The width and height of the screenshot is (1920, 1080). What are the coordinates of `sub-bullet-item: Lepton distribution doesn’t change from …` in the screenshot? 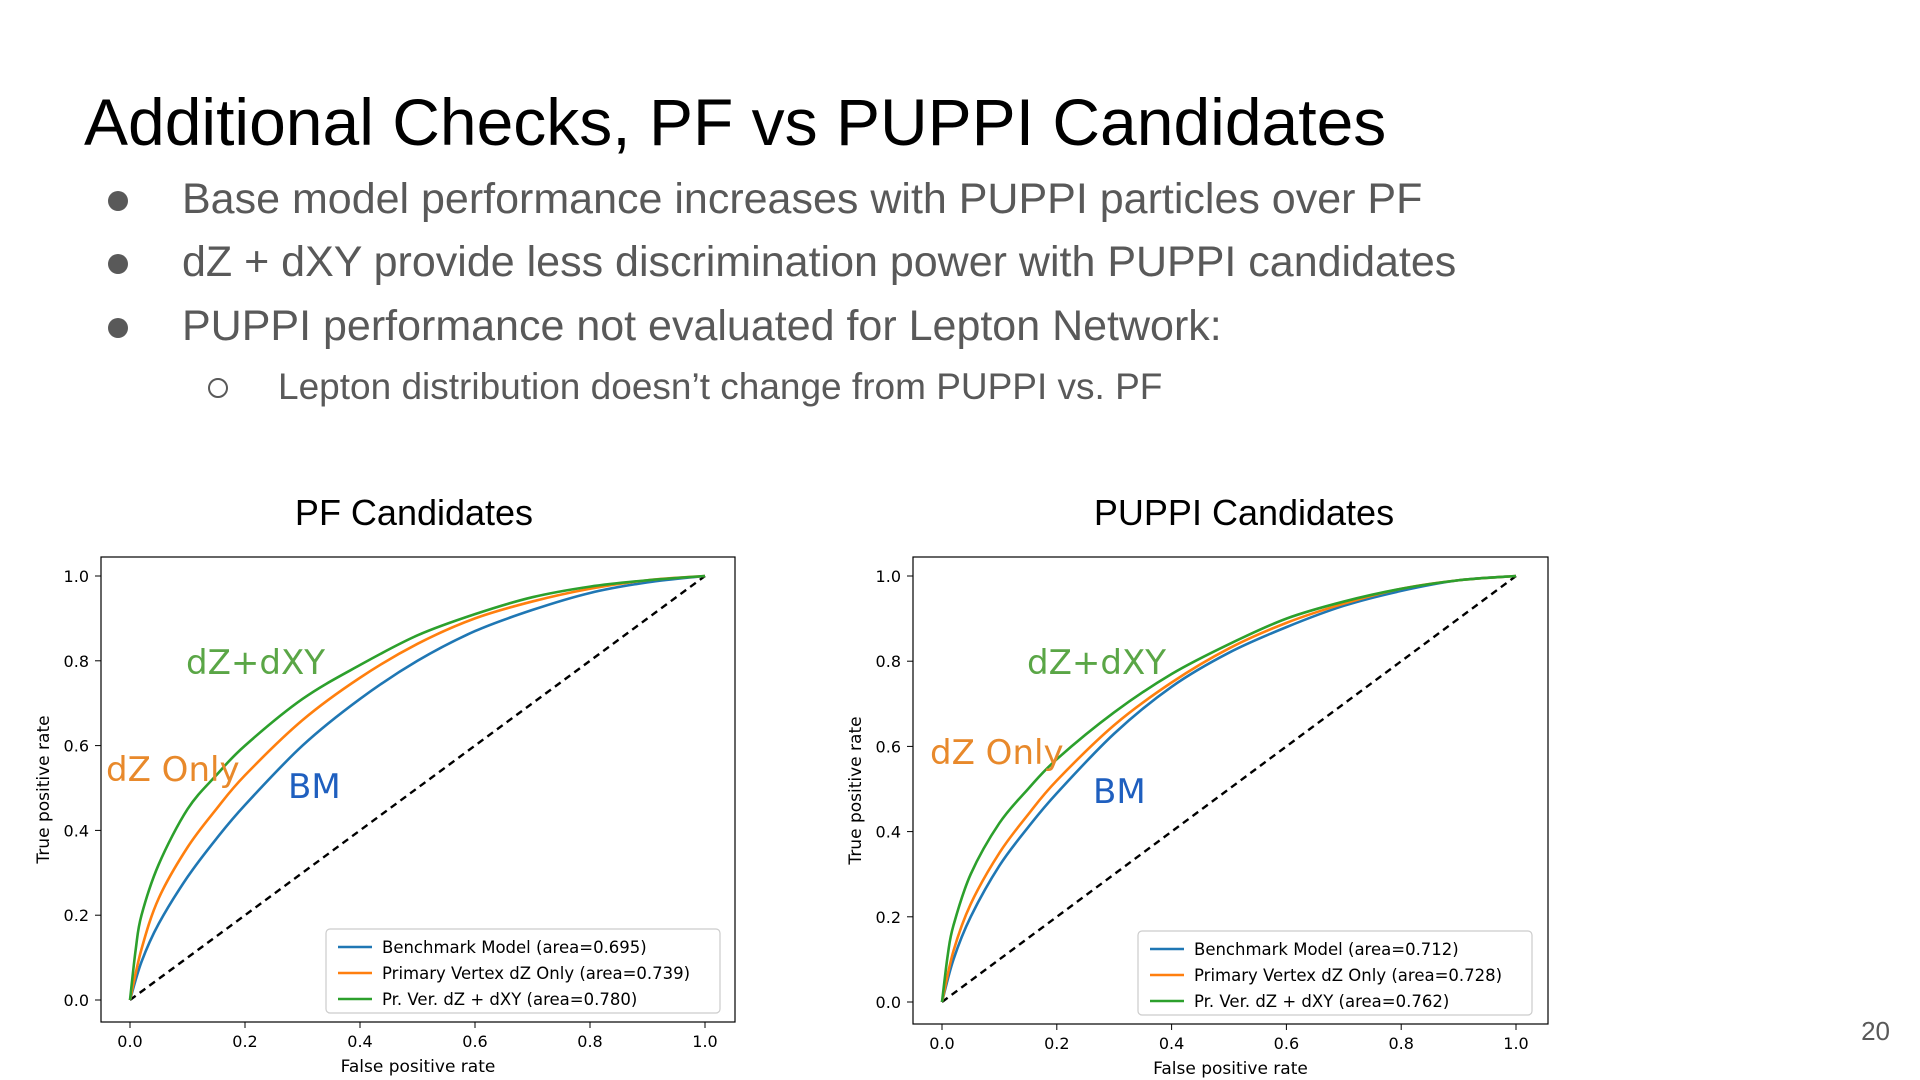 It's located at (720, 386).